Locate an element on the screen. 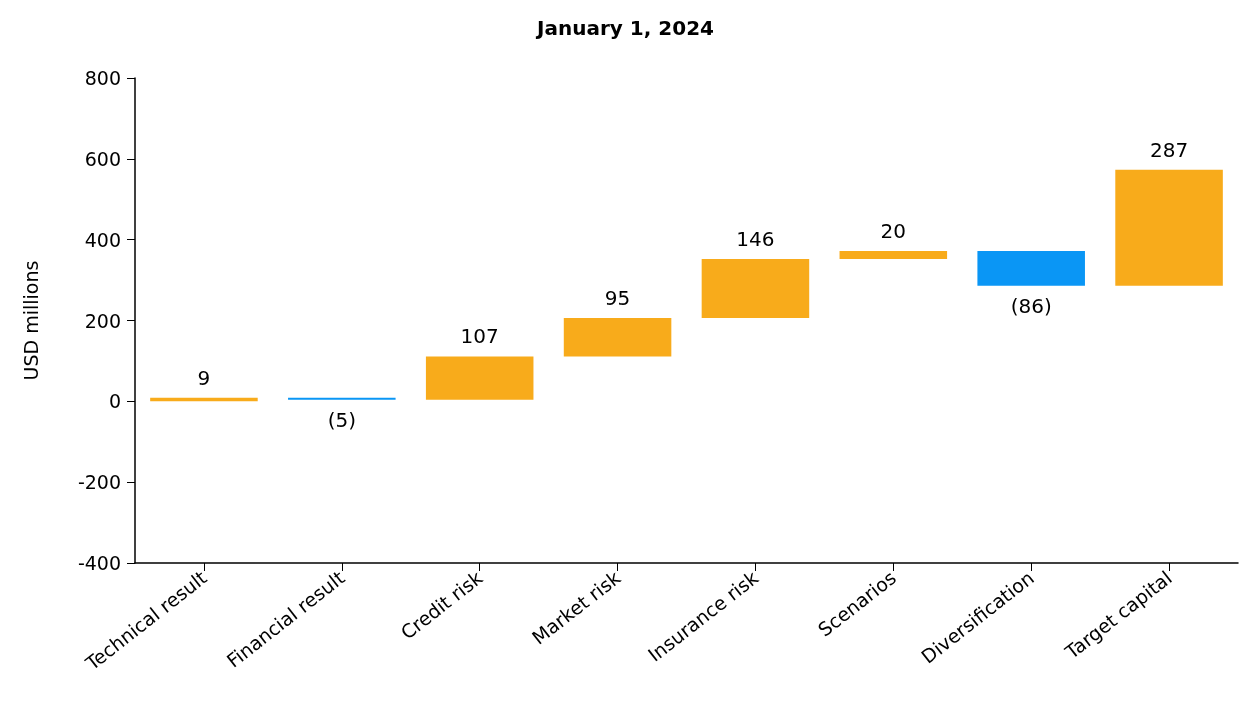  data-label: 146 is located at coordinates (755, 239).